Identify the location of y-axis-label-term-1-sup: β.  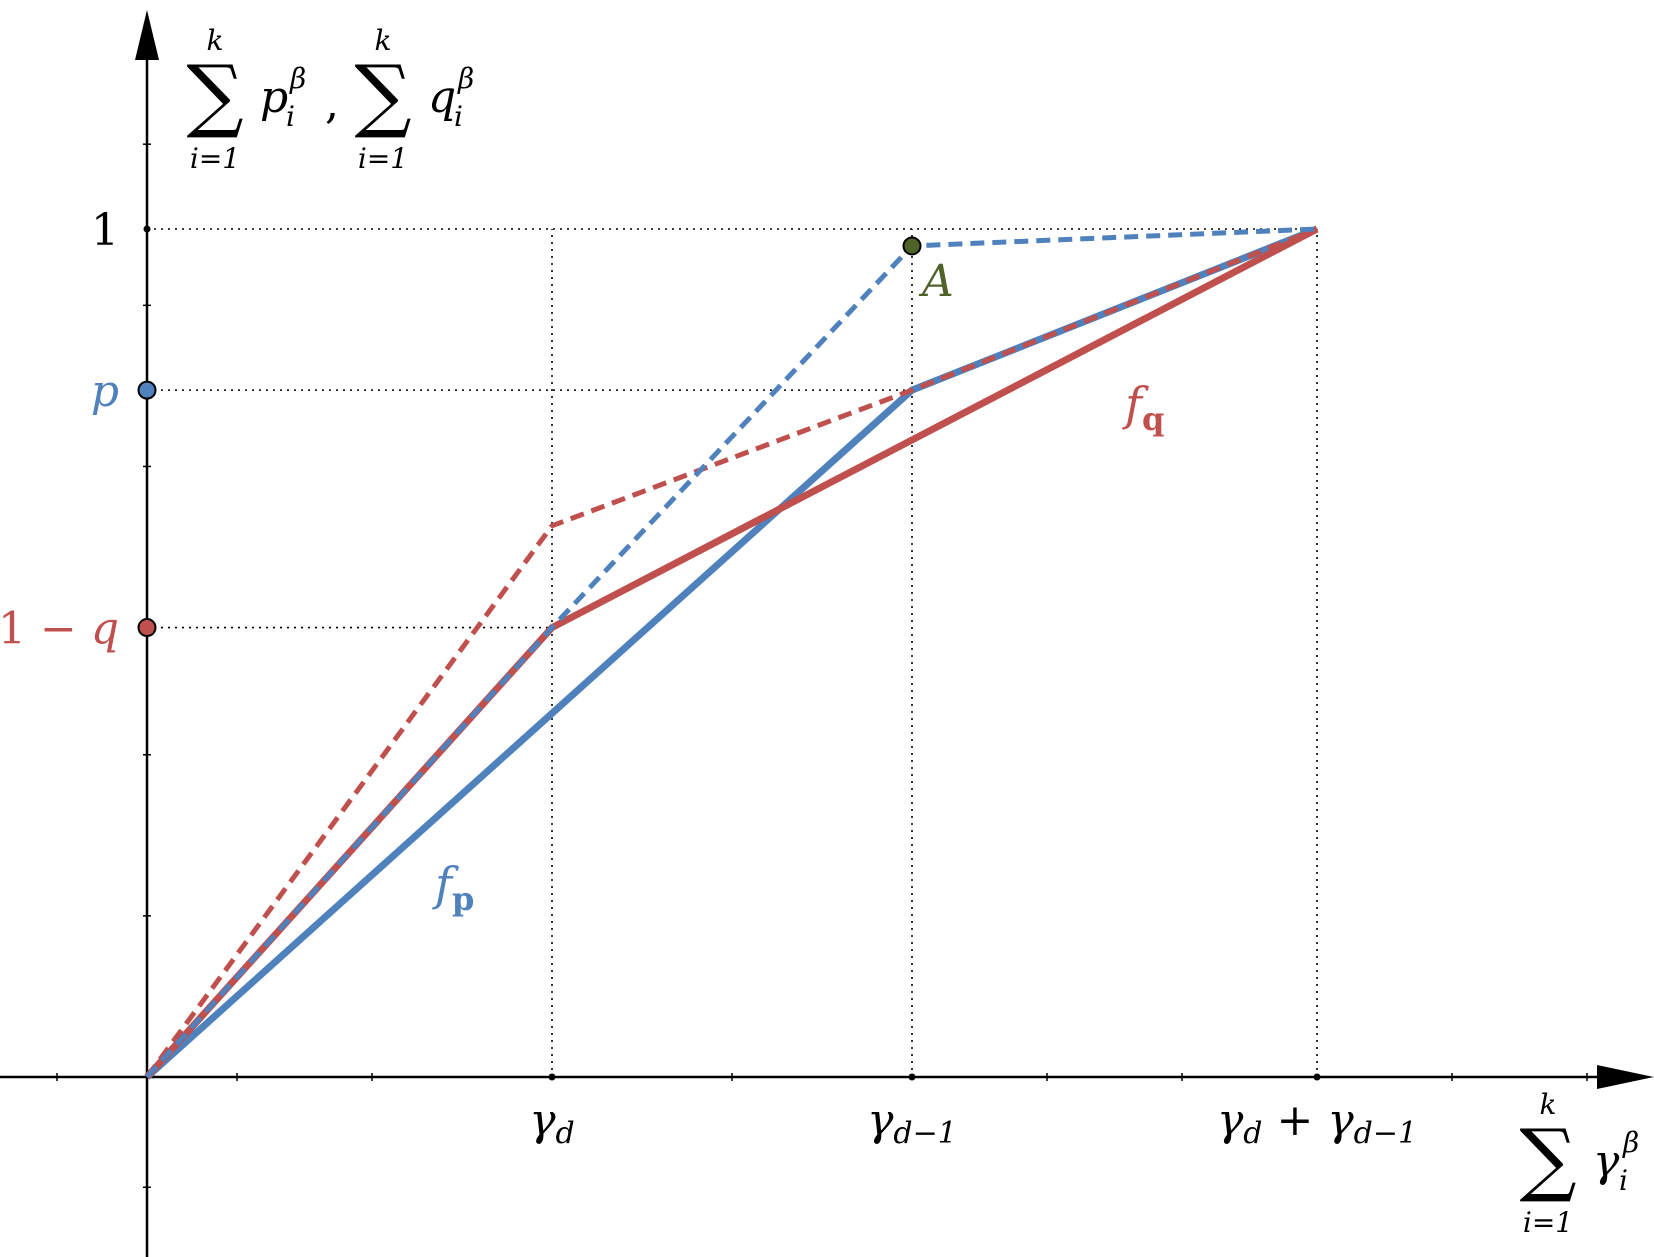
(297, 78).